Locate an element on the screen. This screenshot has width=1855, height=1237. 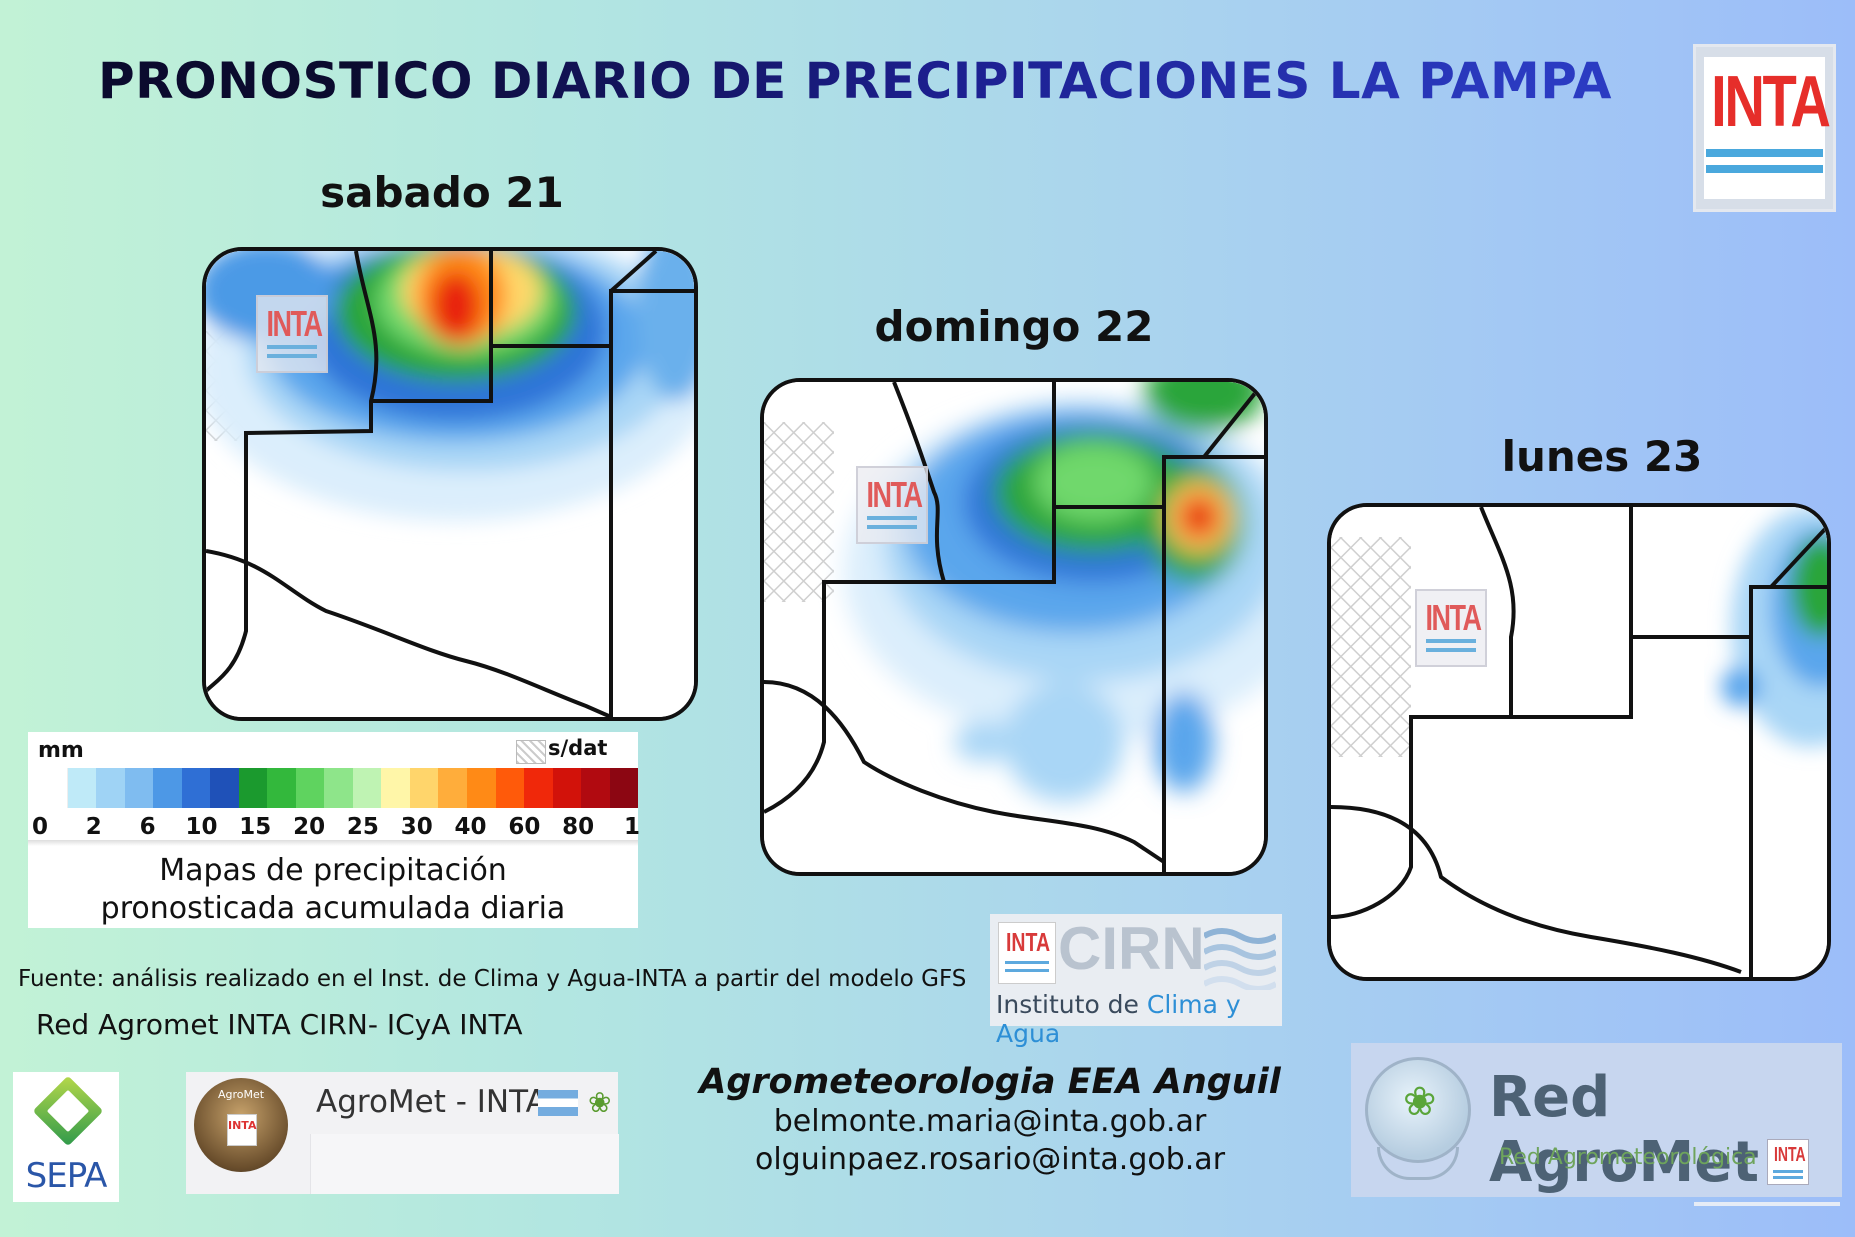
cirn-logo: INTA CIRN Instituto de Clima y Agua is located at coordinates (1136, 981).